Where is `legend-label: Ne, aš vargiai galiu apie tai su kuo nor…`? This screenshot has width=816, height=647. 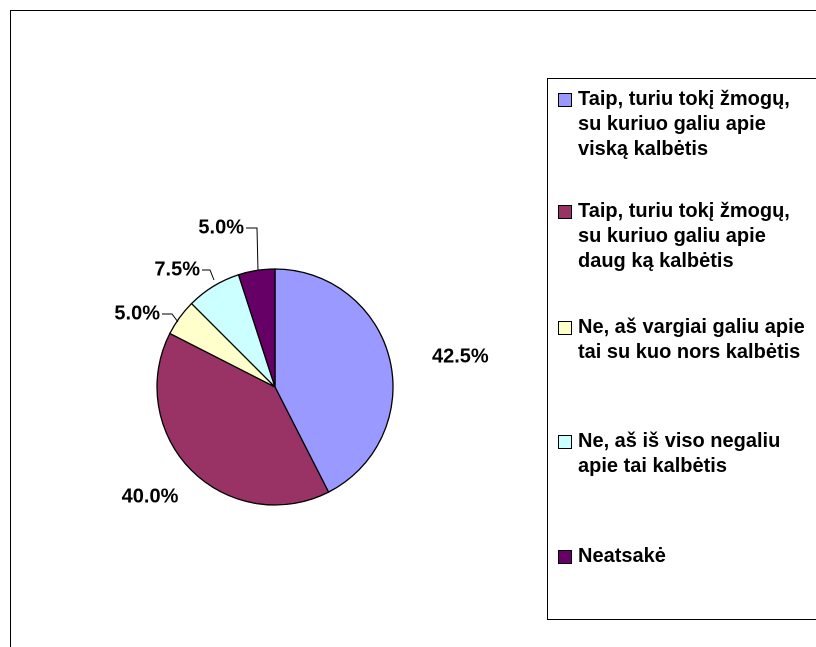 legend-label: Ne, aš vargiai galiu apie tai su kuo nor… is located at coordinates (691, 339).